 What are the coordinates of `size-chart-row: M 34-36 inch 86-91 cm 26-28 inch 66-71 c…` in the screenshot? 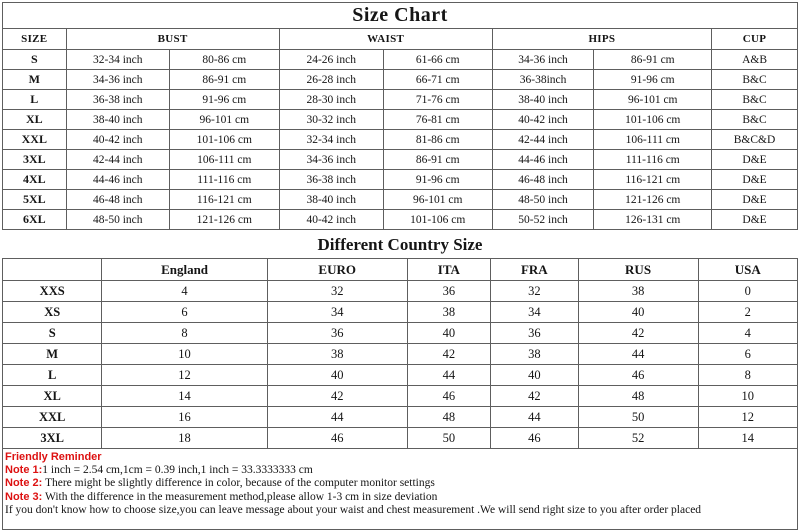 It's located at (400, 79).